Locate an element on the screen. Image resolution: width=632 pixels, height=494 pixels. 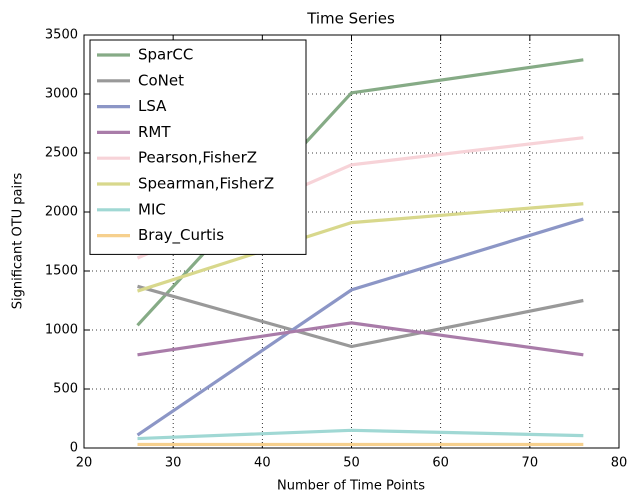
legend-label: MIC is located at coordinates (152, 209).